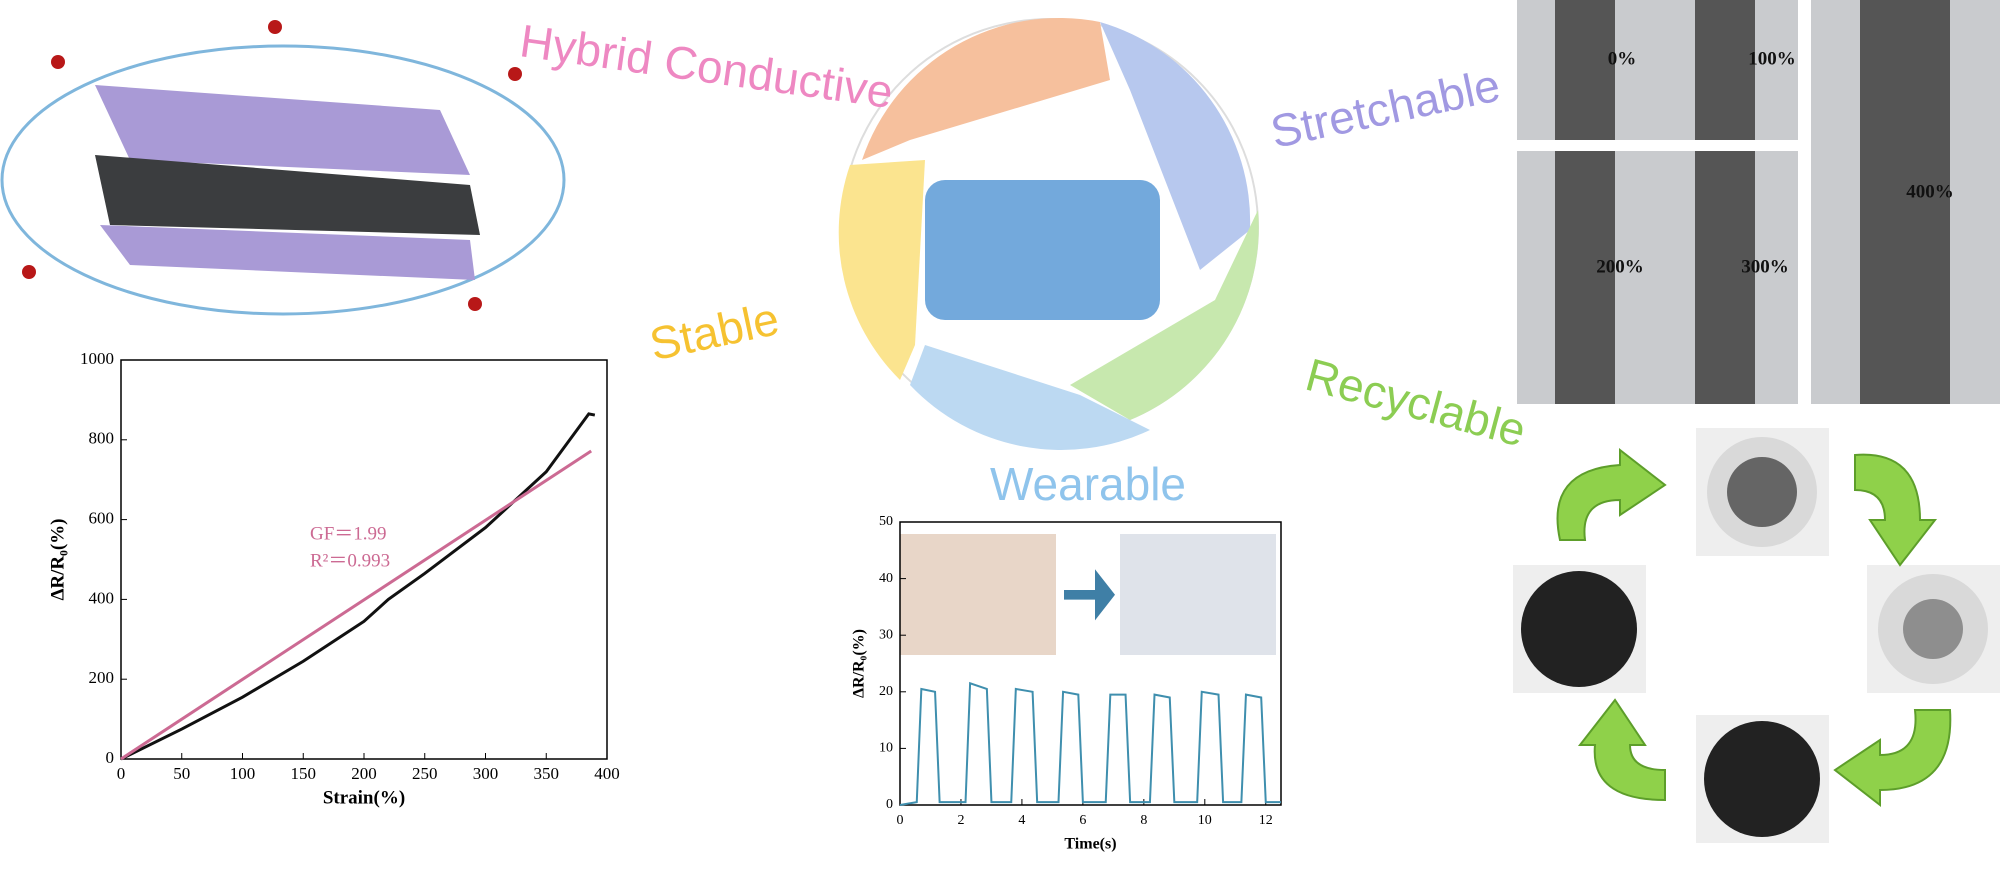 This screenshot has height=886, width=2003. Describe the element at coordinates (1772, 58) in the screenshot. I see `stretch-label: 100%` at that location.